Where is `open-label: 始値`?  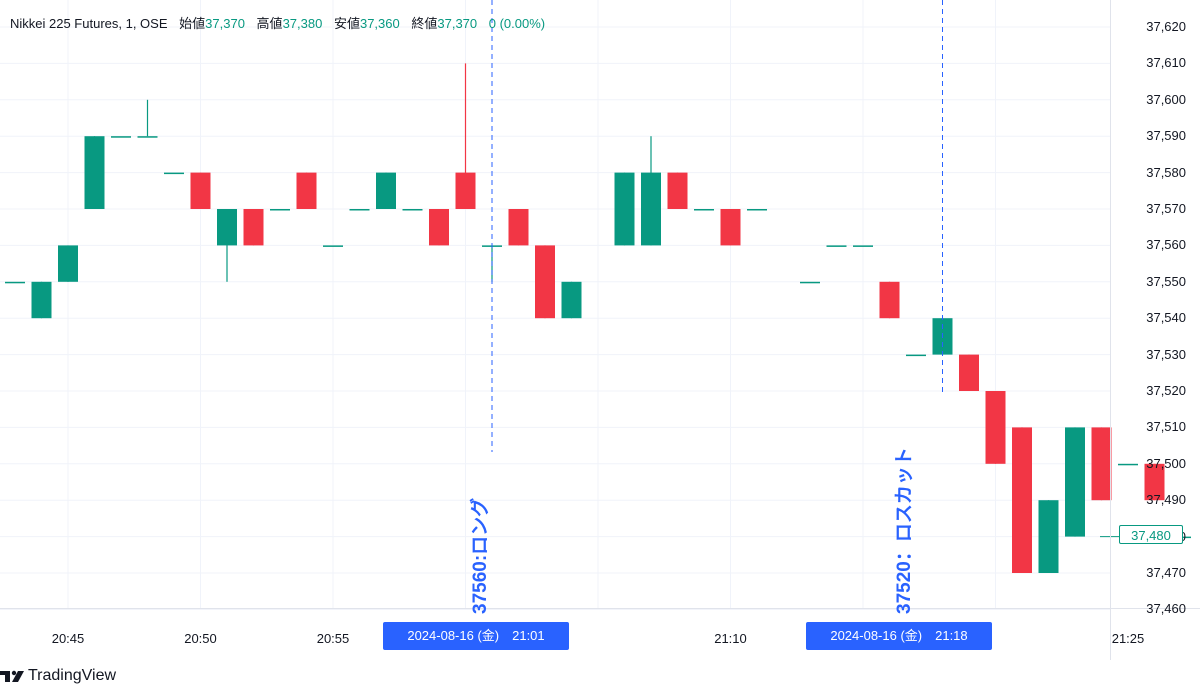
open-label: 始値 is located at coordinates (192, 23).